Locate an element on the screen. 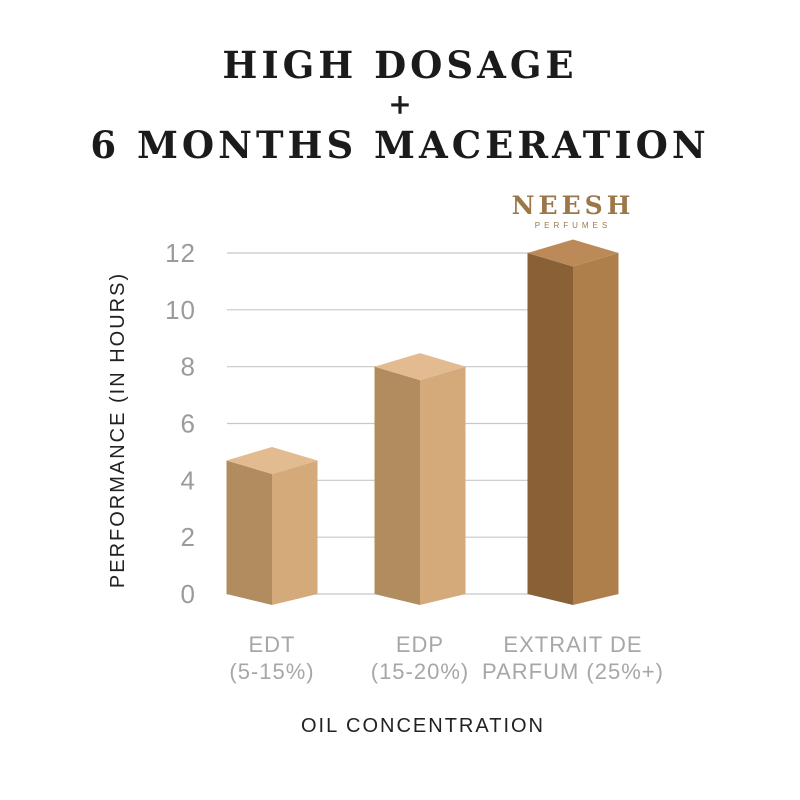 This screenshot has width=800, height=800. y-tick-label-12: 12 is located at coordinates (180, 253).